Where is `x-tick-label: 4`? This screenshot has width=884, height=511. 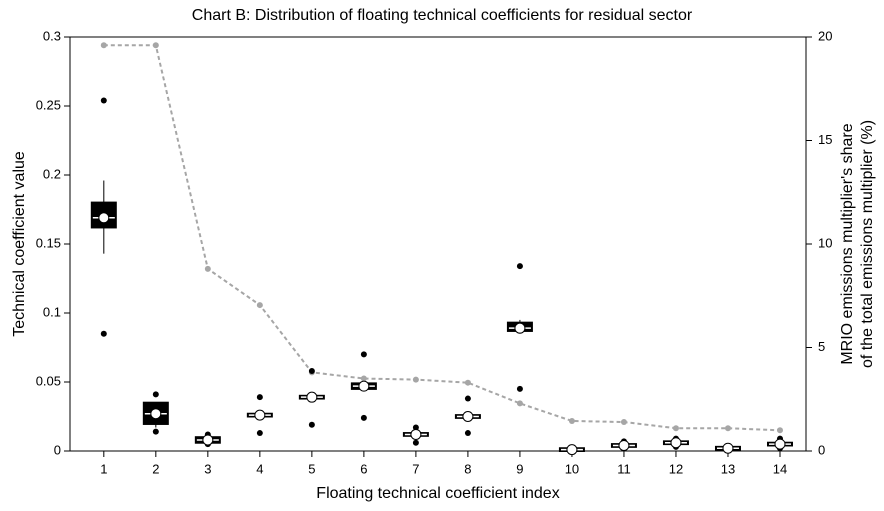 x-tick-label: 4 is located at coordinates (259, 468).